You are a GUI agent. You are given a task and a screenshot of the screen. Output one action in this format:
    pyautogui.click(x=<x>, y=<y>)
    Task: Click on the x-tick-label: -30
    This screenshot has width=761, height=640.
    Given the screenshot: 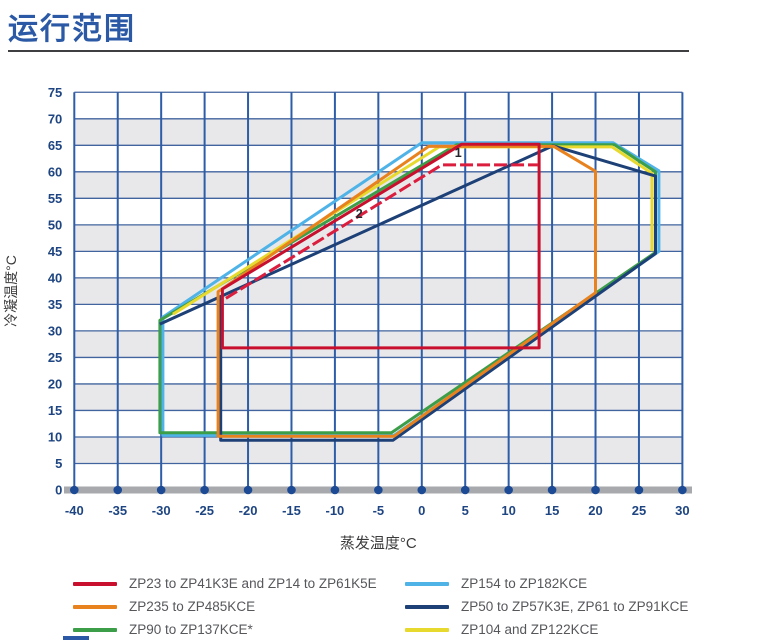 What is the action you would take?
    pyautogui.click(x=161, y=510)
    